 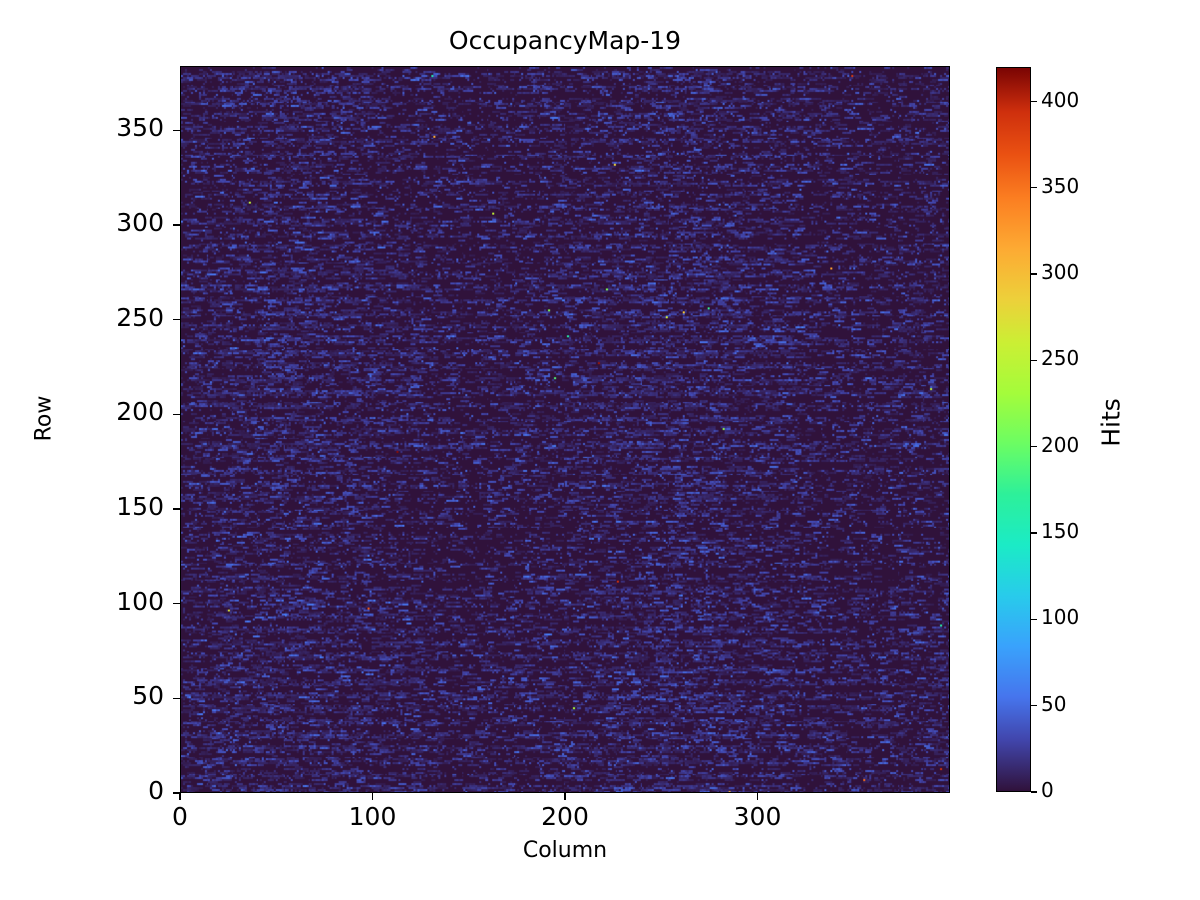 What do you see at coordinates (1047, 790) in the screenshot?
I see `colorbar-tick-label-0: 0` at bounding box center [1047, 790].